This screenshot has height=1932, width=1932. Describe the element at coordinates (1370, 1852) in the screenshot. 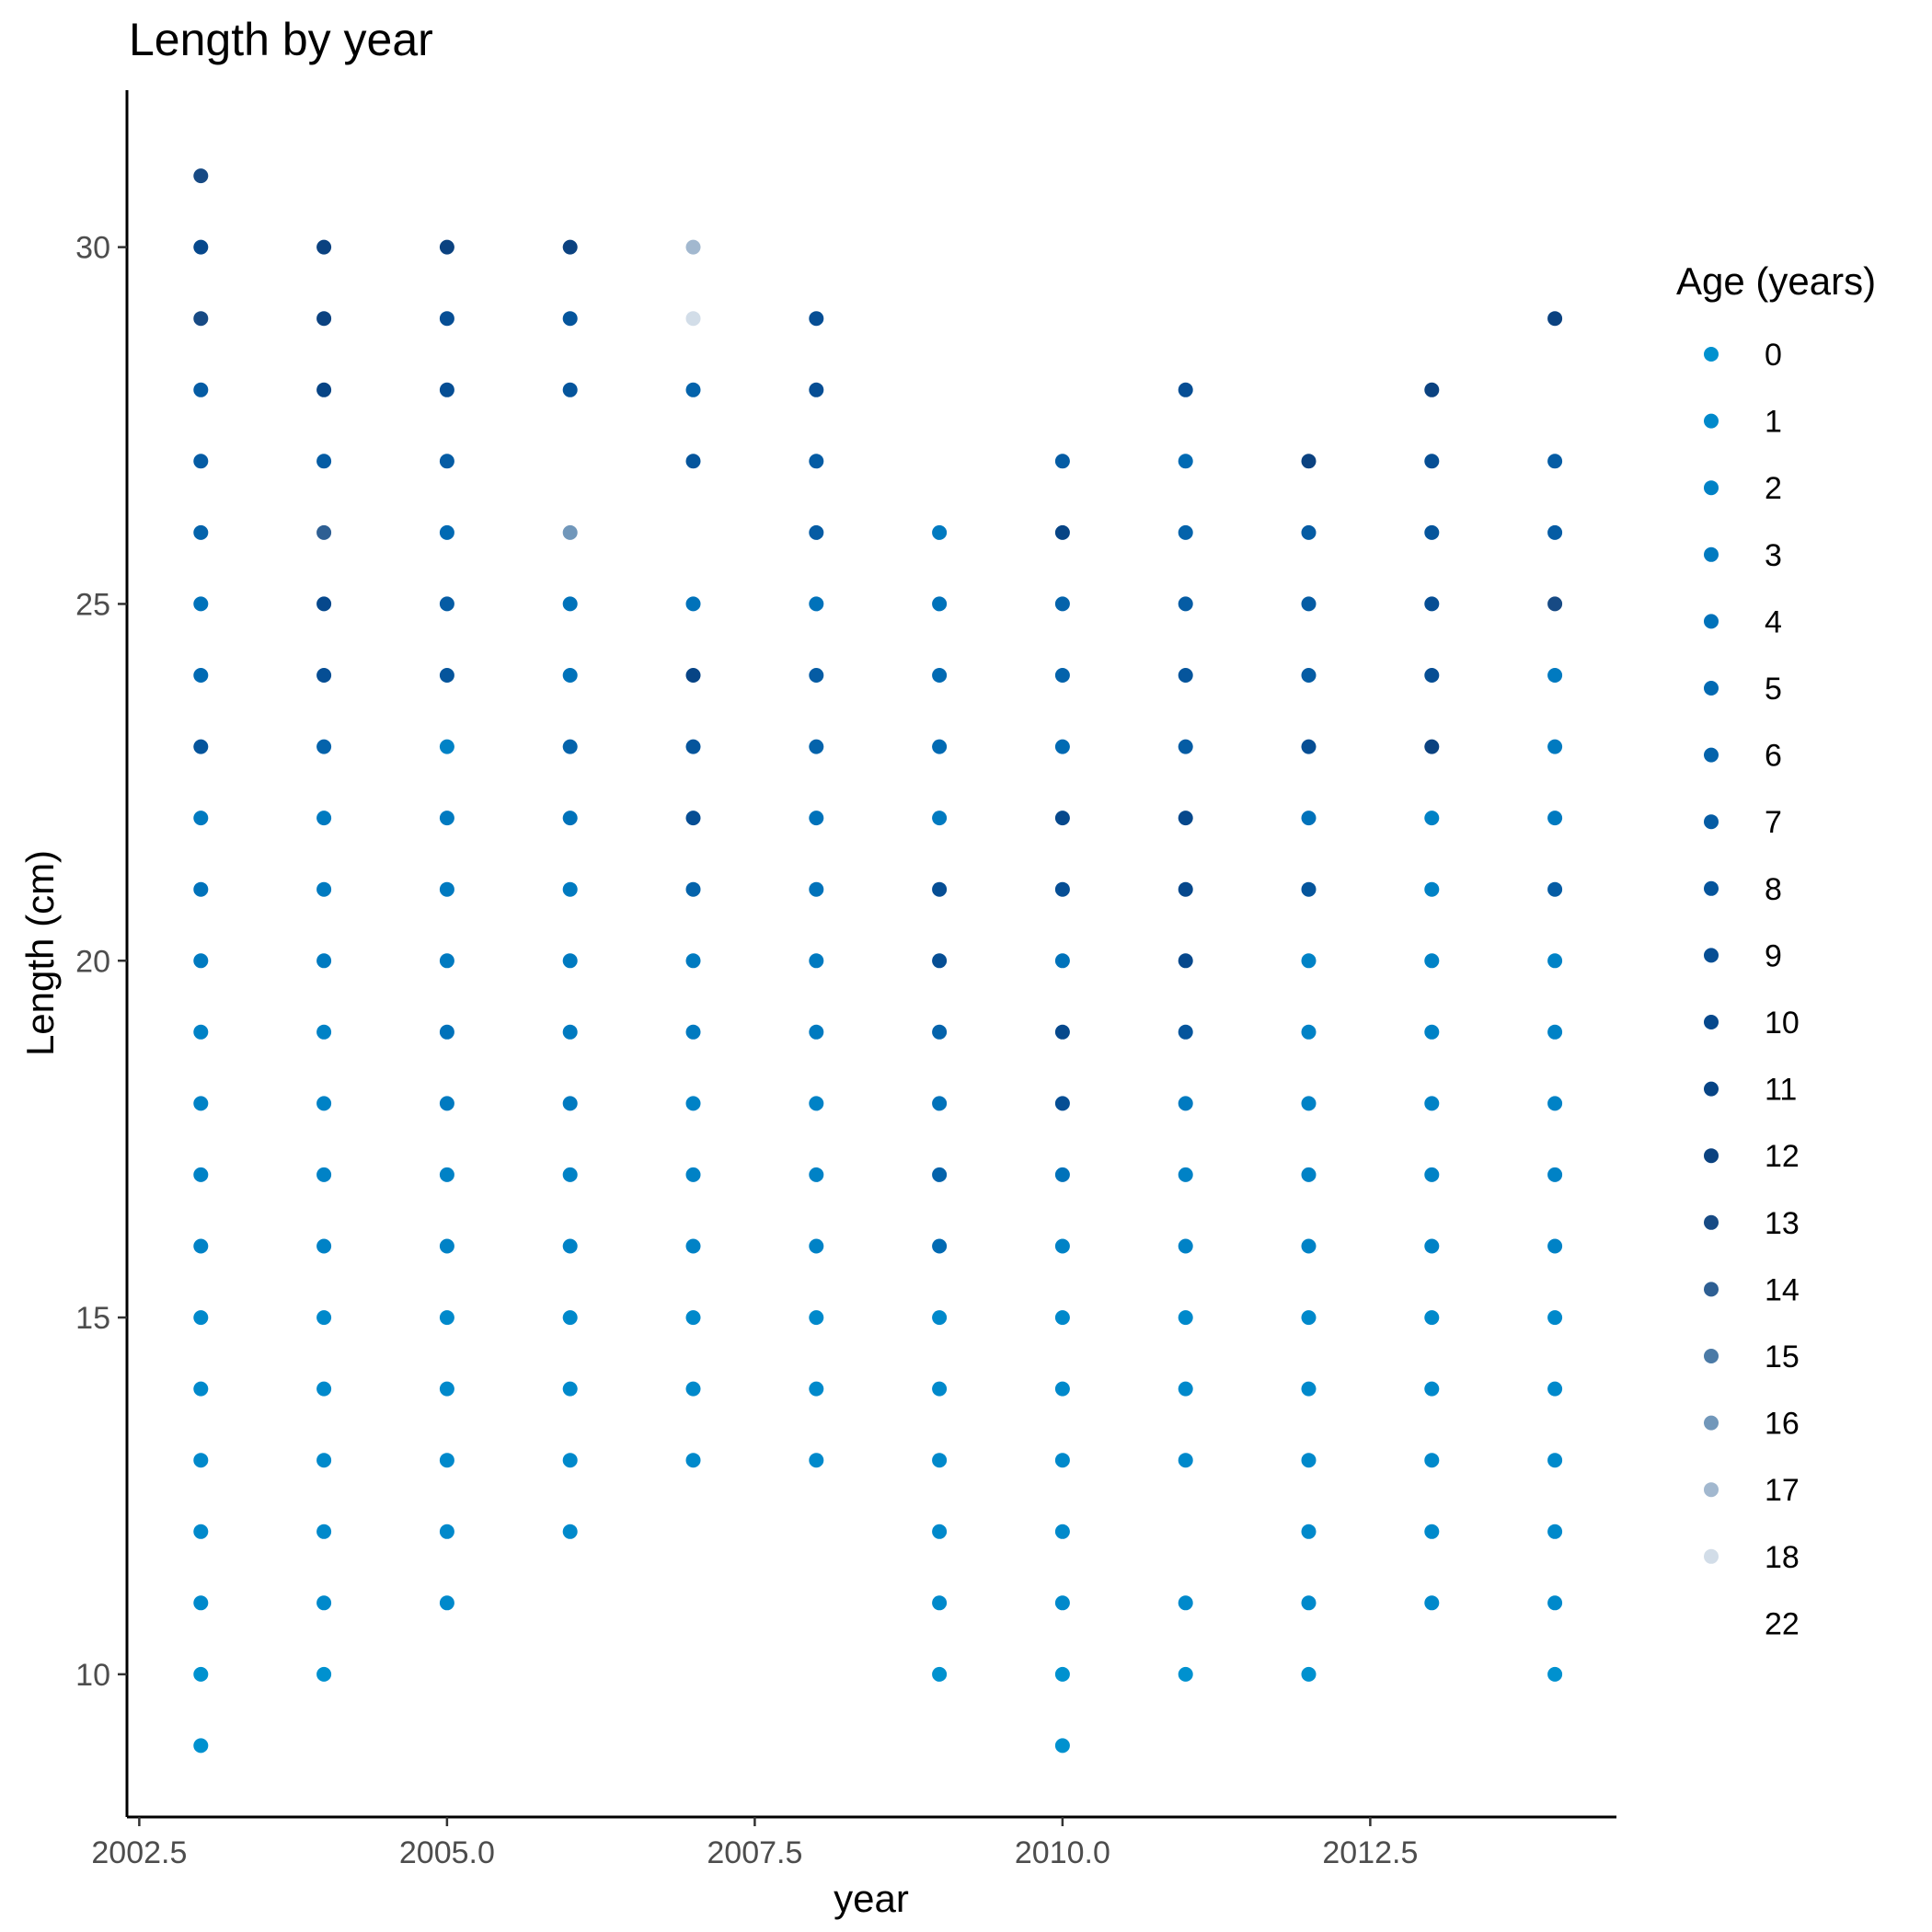

I see `x-tick-label: 2012.5` at that location.